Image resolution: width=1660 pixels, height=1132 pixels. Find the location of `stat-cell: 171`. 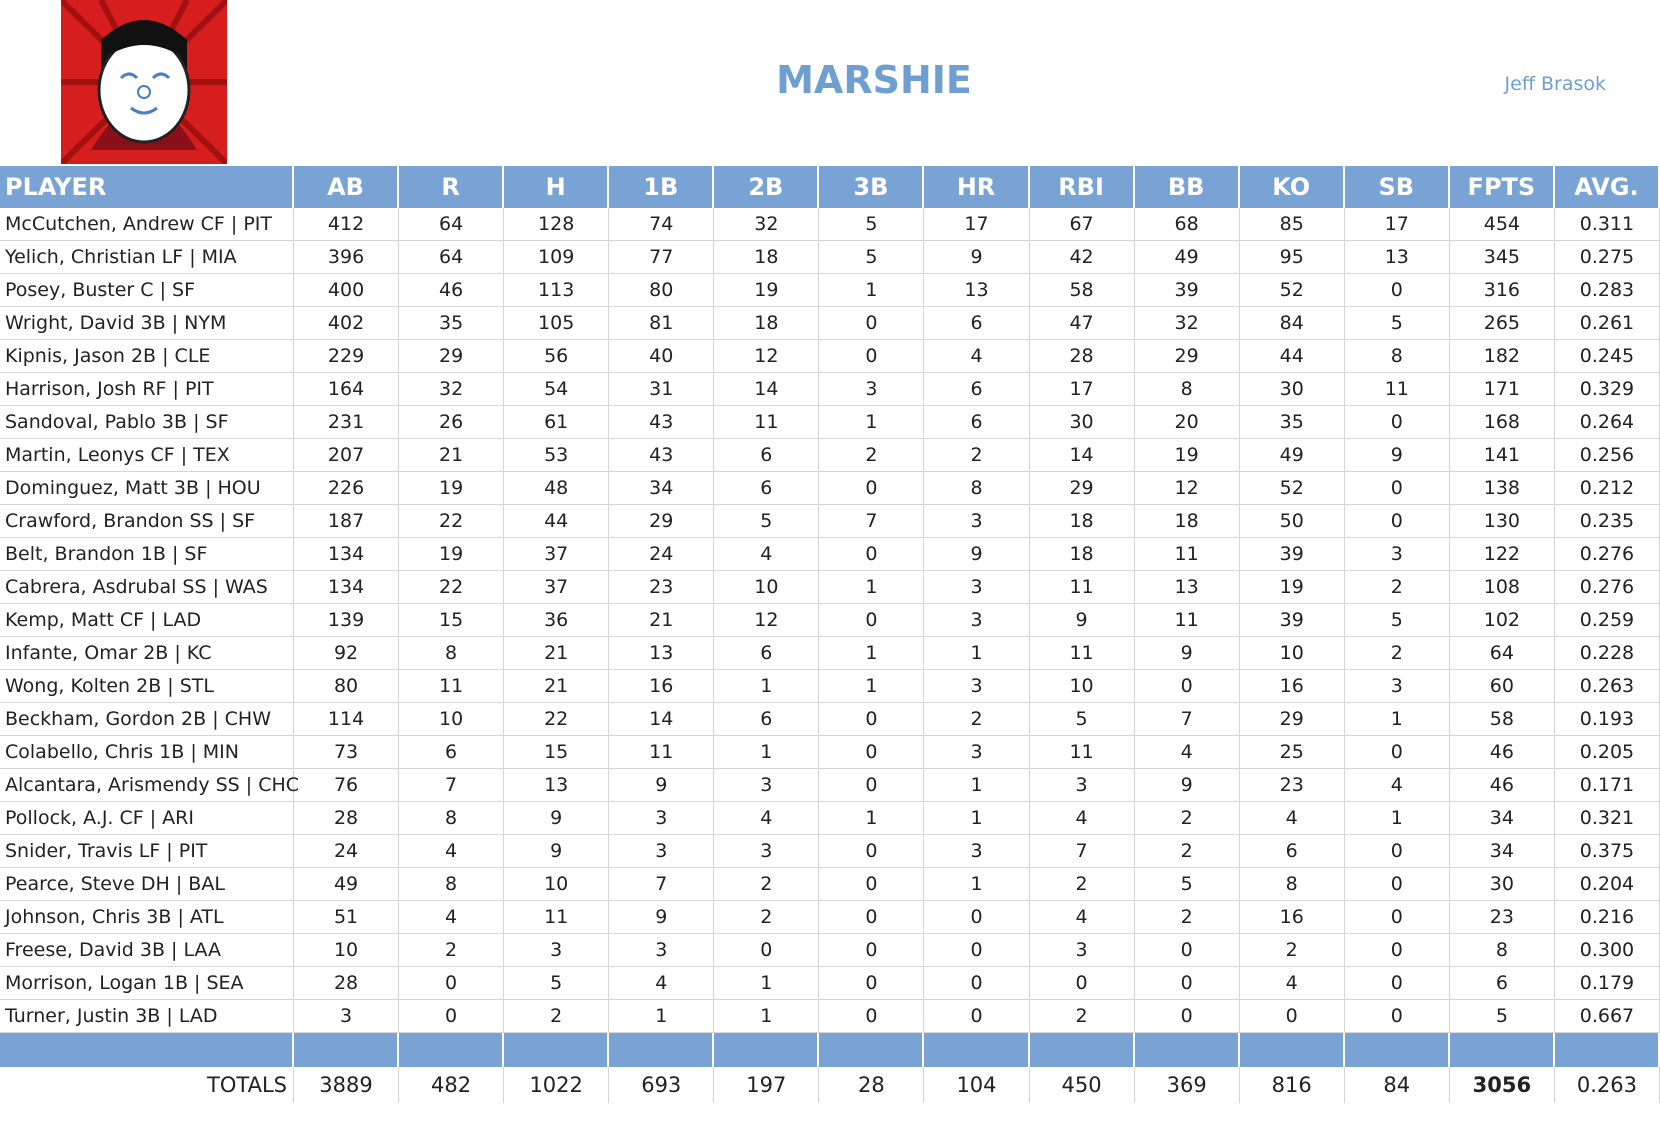

stat-cell: 171 is located at coordinates (1502, 389).